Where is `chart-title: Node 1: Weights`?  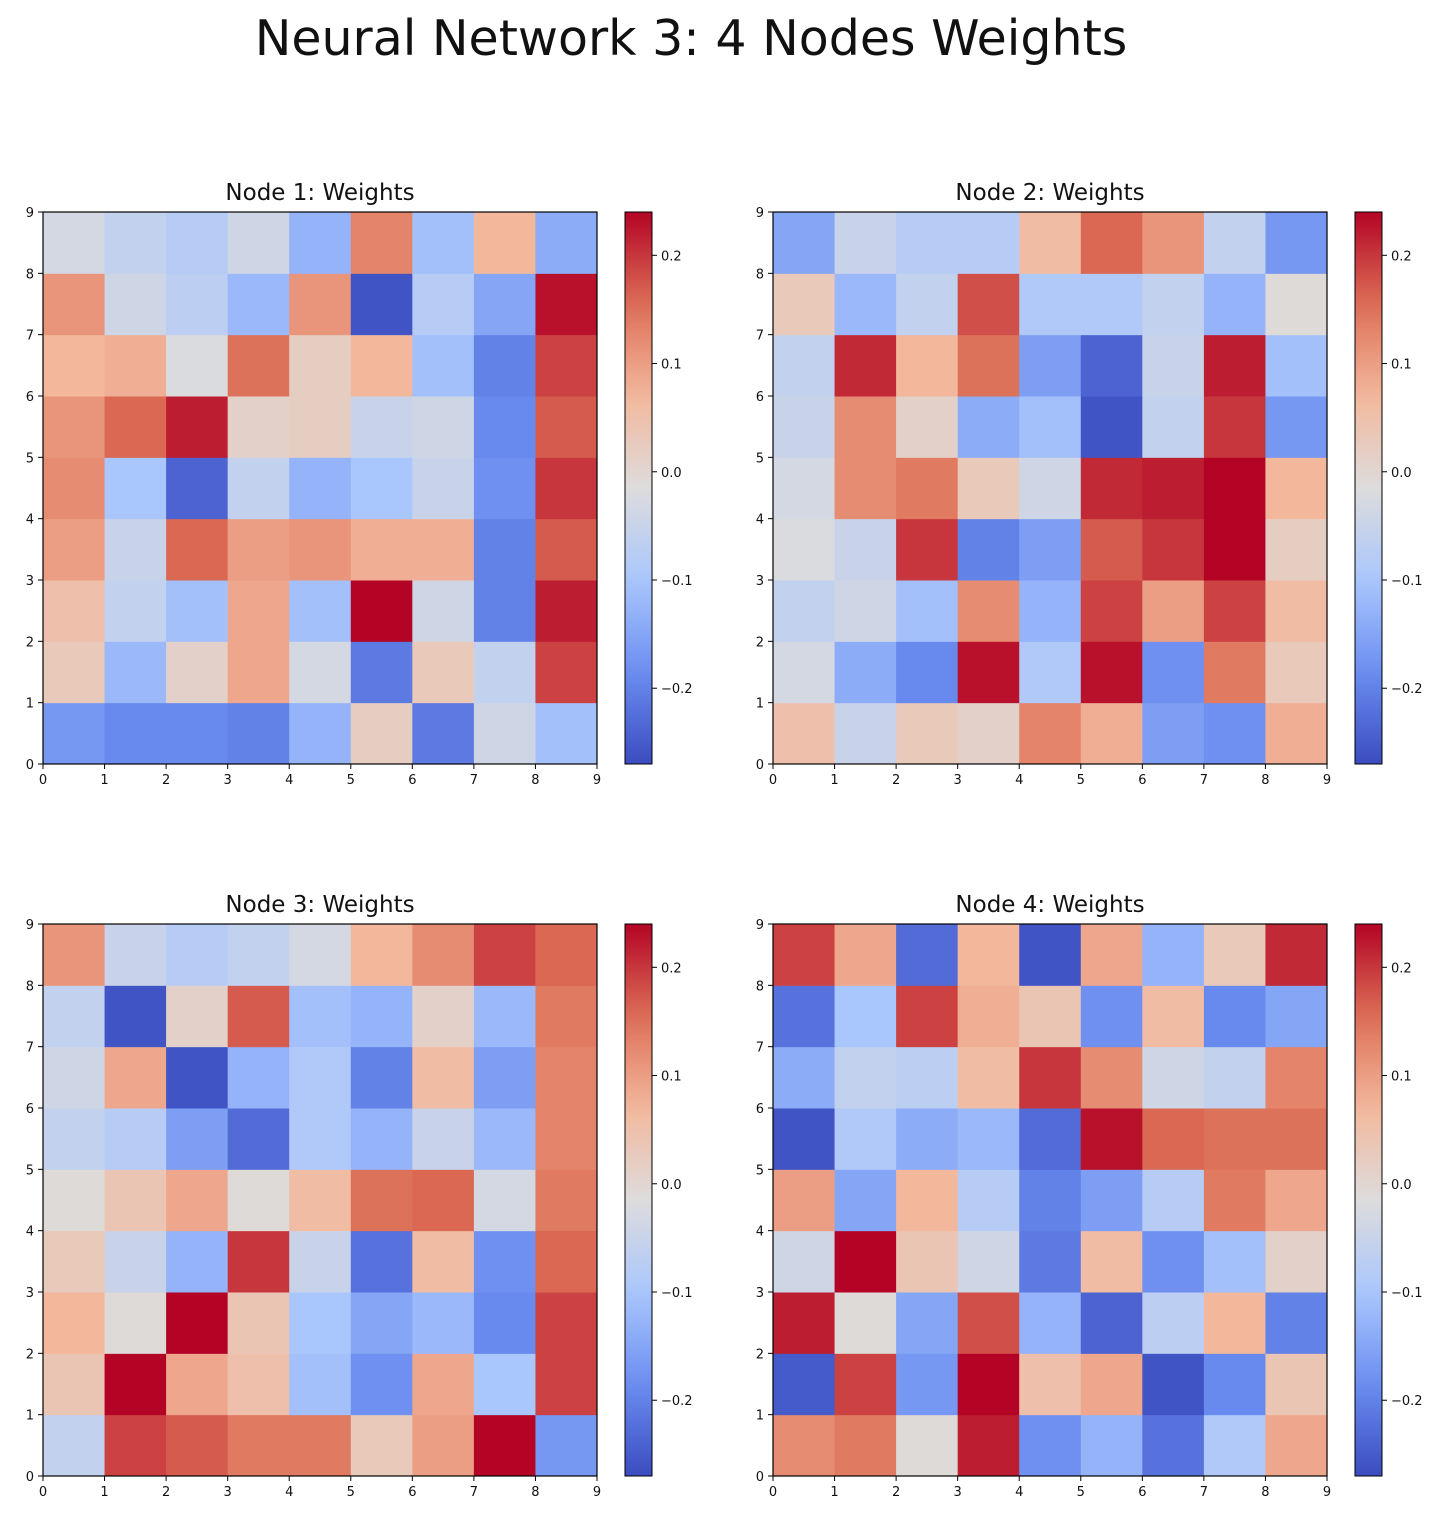 chart-title: Node 1: Weights is located at coordinates (320, 193).